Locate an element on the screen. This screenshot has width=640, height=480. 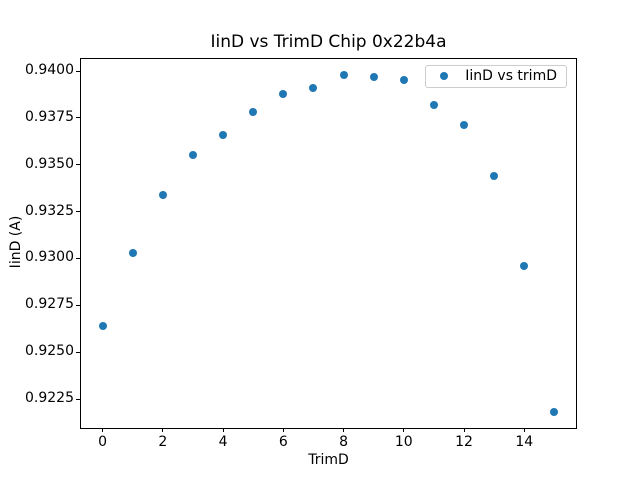
x-tick-label: 14 is located at coordinates (524, 442).